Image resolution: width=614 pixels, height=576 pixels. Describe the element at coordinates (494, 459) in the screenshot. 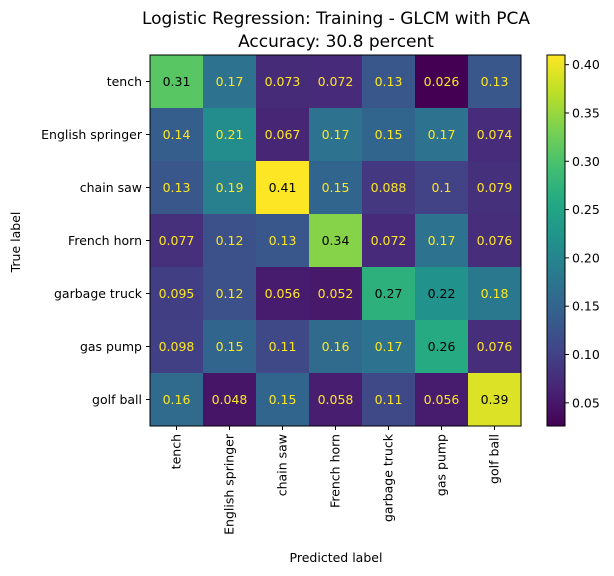

I see `x-tick-label: golf ball` at that location.